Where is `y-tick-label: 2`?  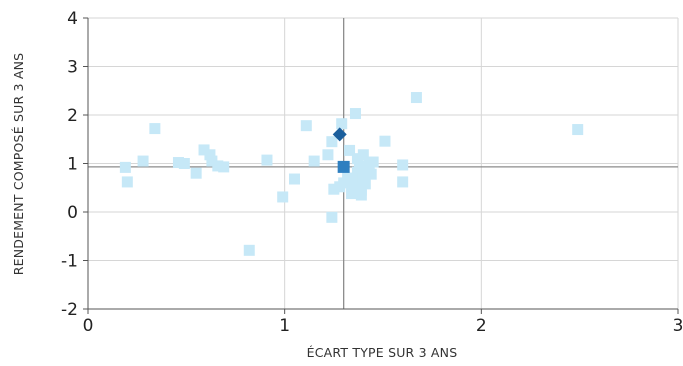 y-tick-label: 2 is located at coordinates (72, 116).